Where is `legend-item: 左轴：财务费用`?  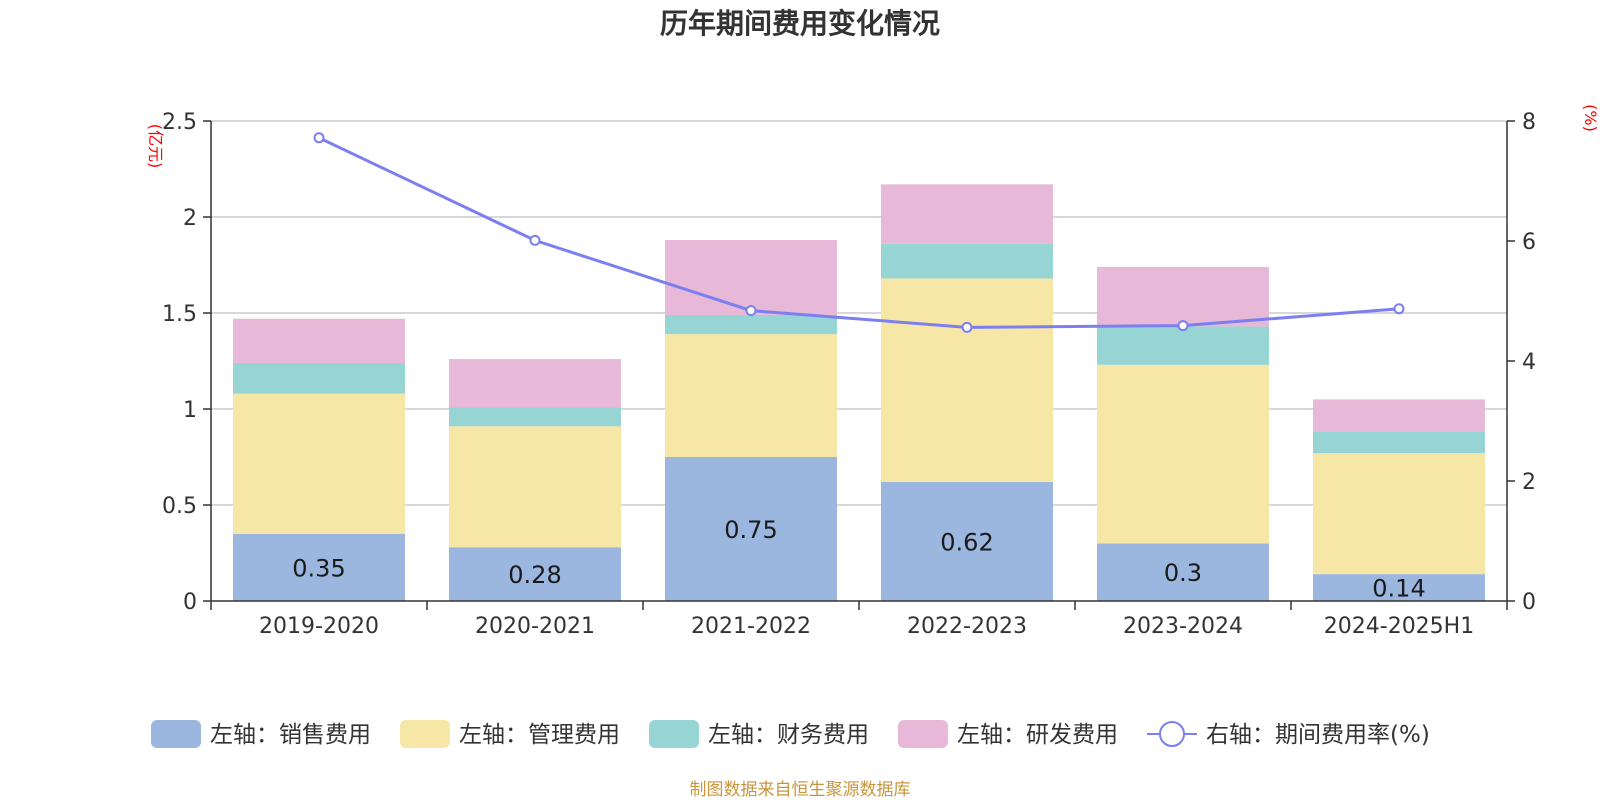
legend-item: 左轴：财务费用 is located at coordinates (759, 734).